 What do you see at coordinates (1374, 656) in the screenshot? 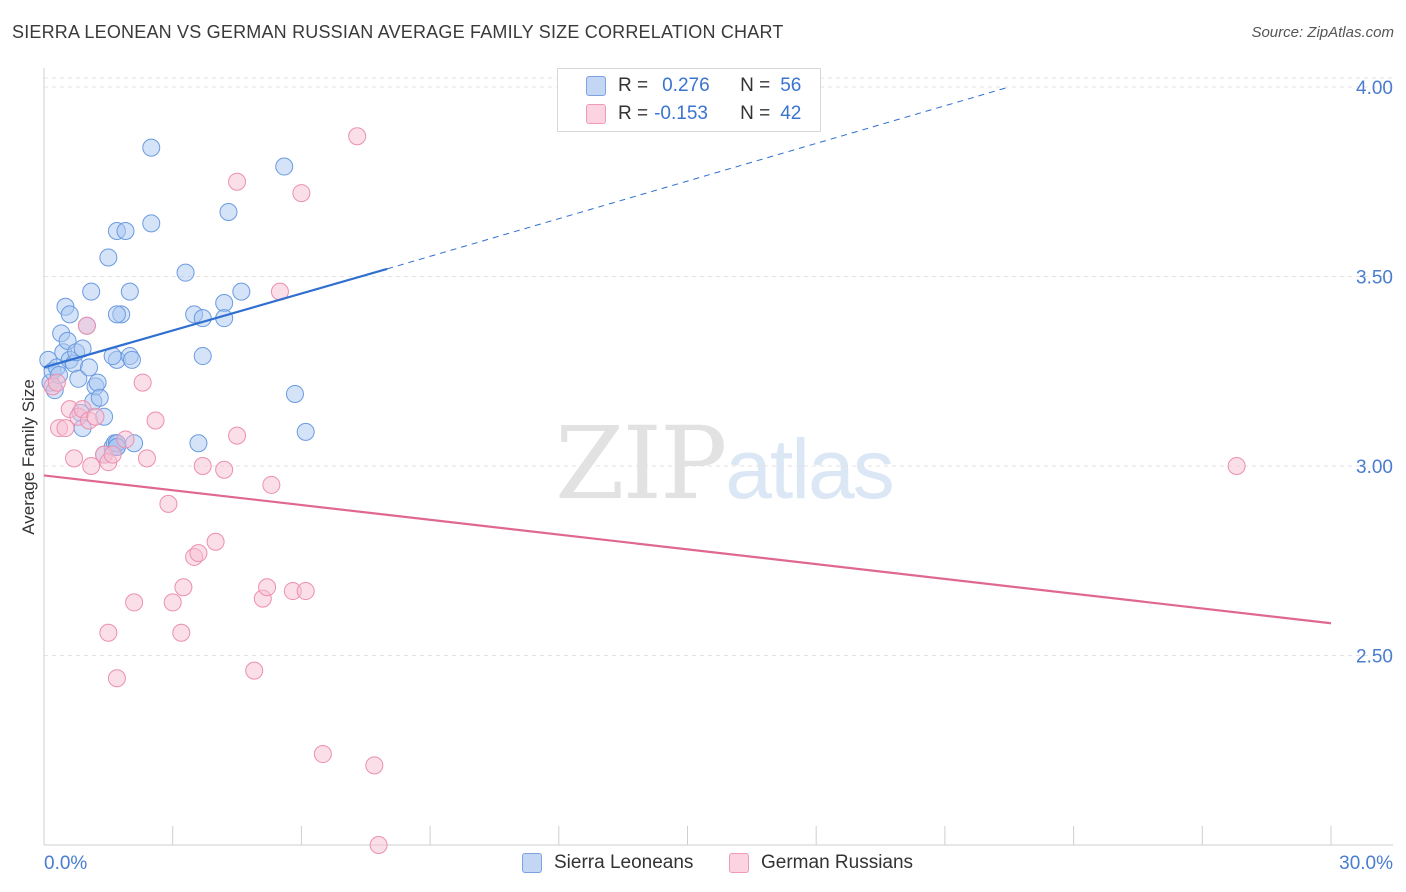
I see `y-tick-label: 2.50` at bounding box center [1374, 656].